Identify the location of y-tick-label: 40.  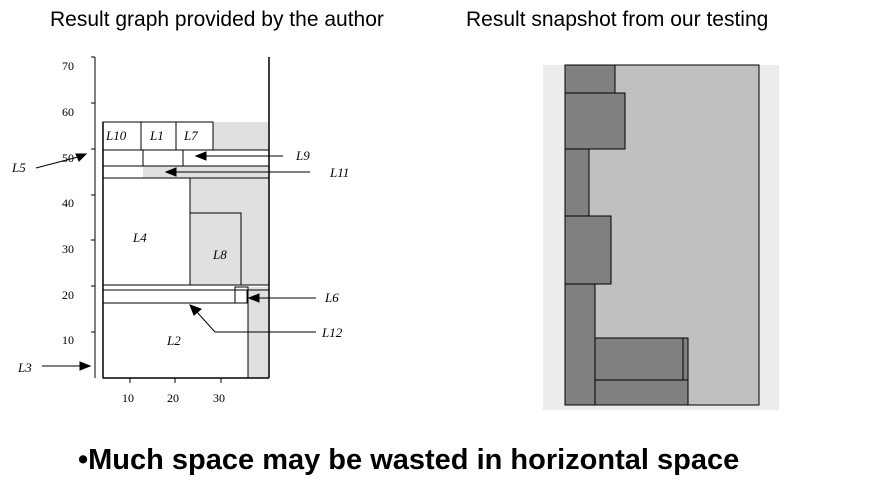
(68, 203).